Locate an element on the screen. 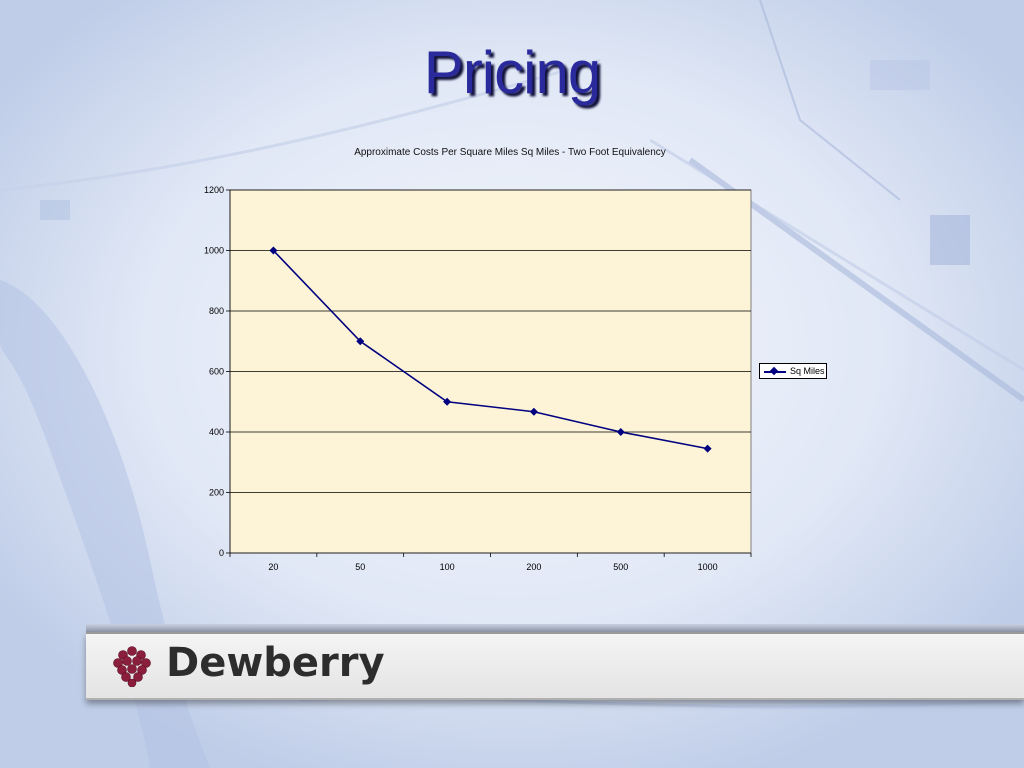 Image resolution: width=1024 pixels, height=768 pixels. x-tick-label: 20 is located at coordinates (273, 567).